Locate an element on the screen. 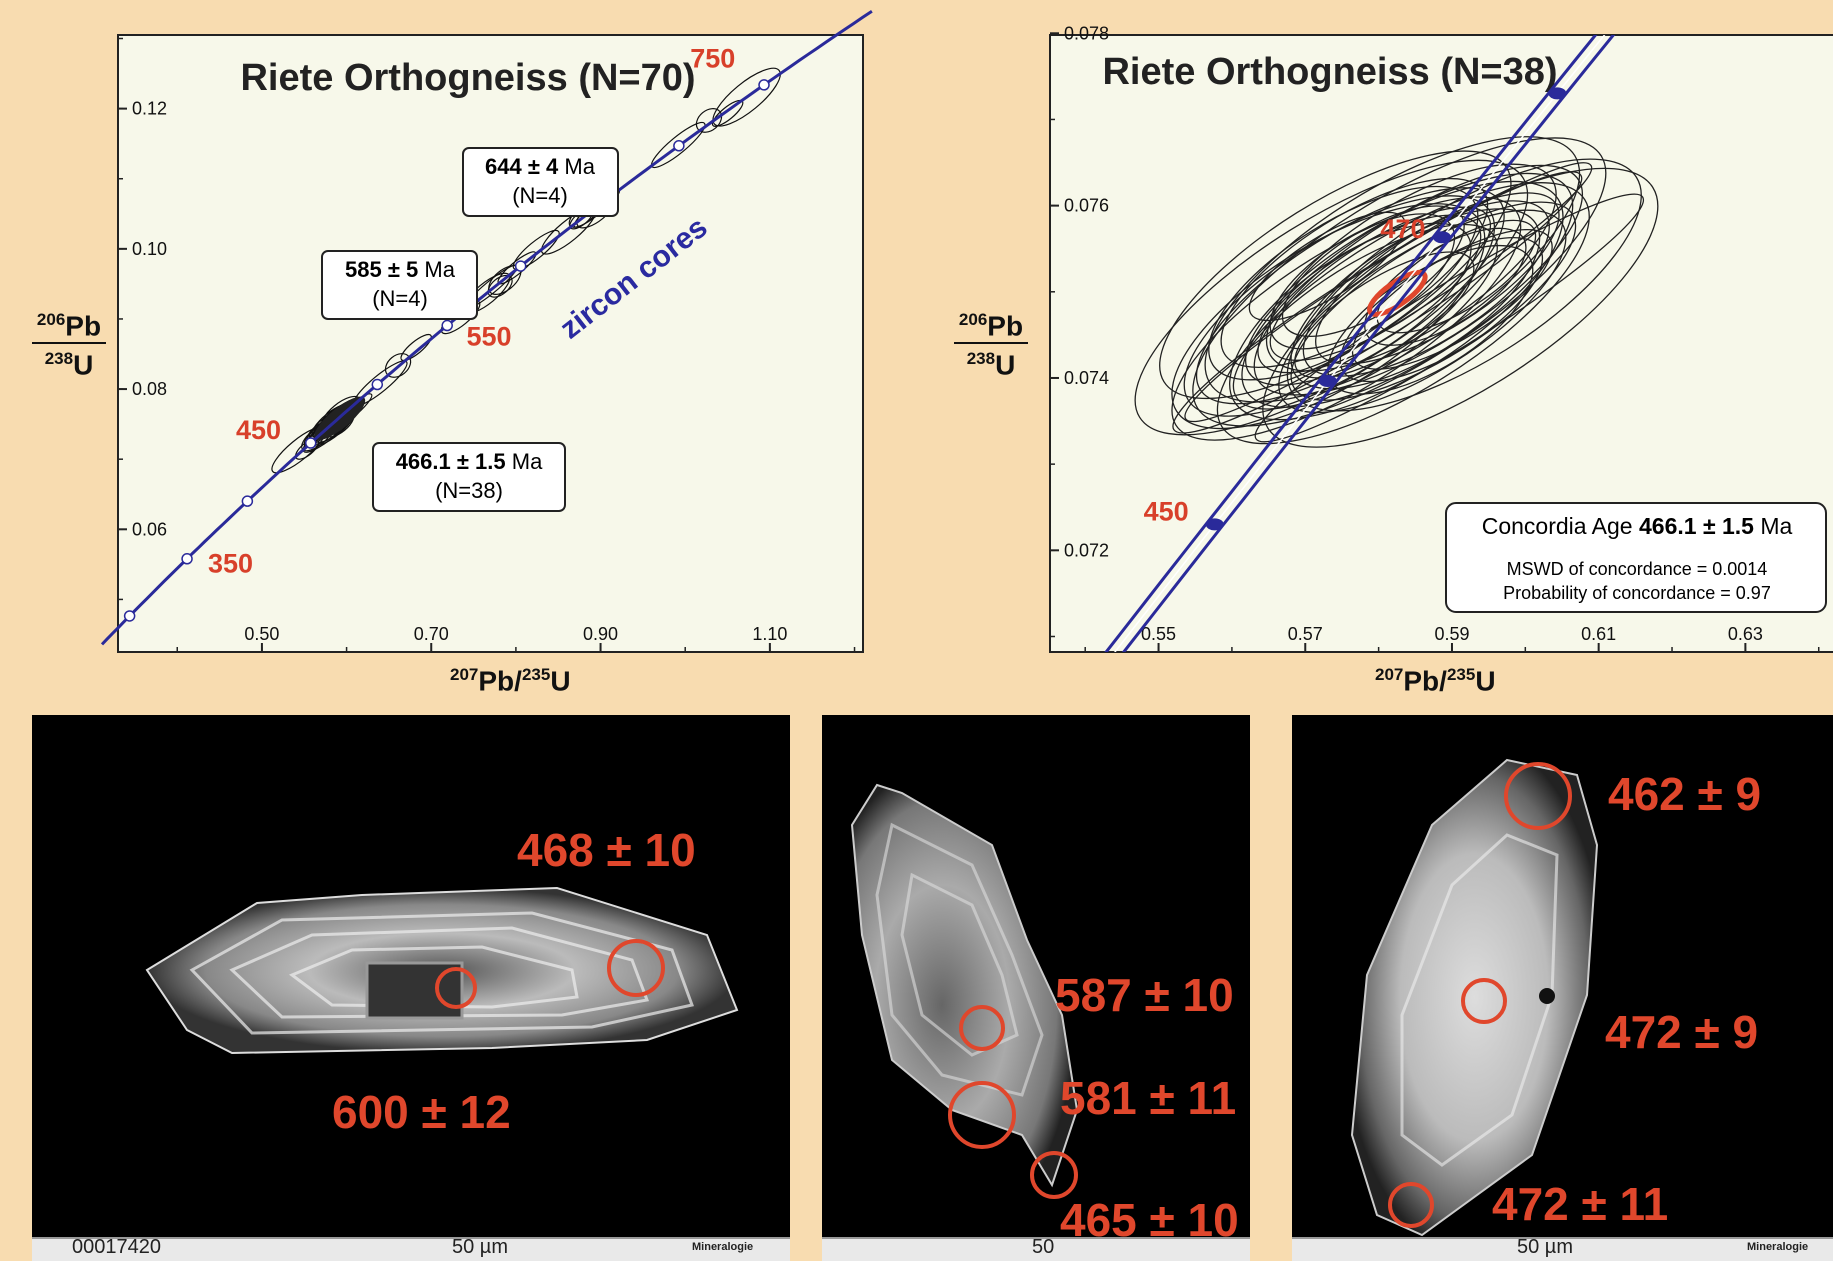 The image size is (1833, 1261). age-label: 600 ± 12 is located at coordinates (421, 1112).